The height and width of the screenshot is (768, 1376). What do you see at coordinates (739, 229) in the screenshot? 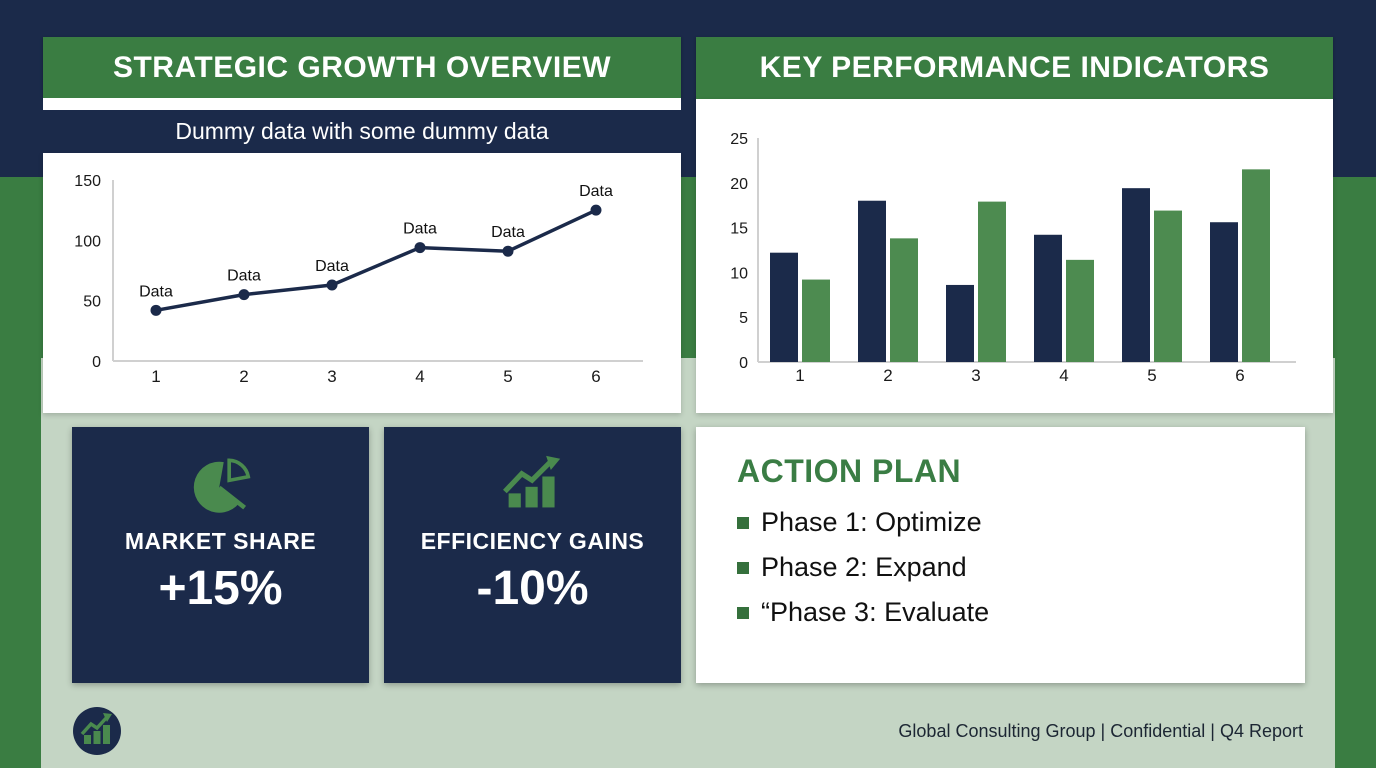
I see `svg-text: 15` at bounding box center [739, 229].